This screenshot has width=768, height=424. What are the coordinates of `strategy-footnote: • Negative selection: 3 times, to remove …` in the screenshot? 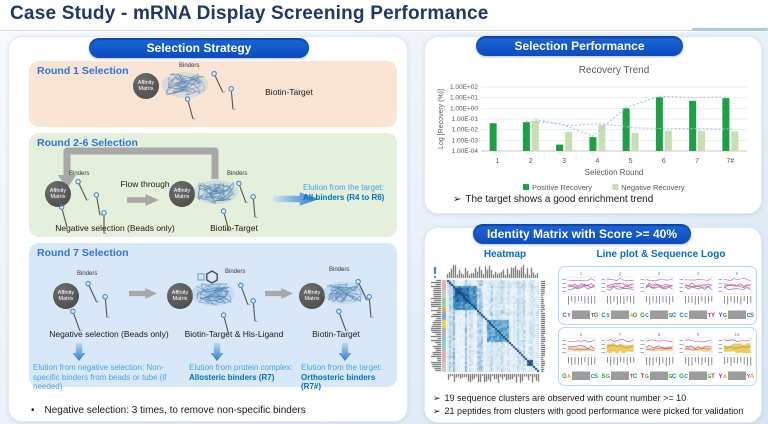 It's located at (168, 410).